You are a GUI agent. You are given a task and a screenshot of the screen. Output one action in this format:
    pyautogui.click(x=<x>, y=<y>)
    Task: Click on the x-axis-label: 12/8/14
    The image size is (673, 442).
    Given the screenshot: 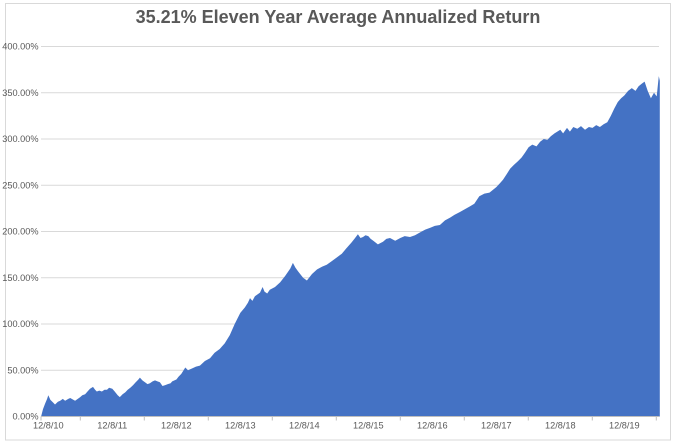 What is the action you would take?
    pyautogui.click(x=304, y=426)
    